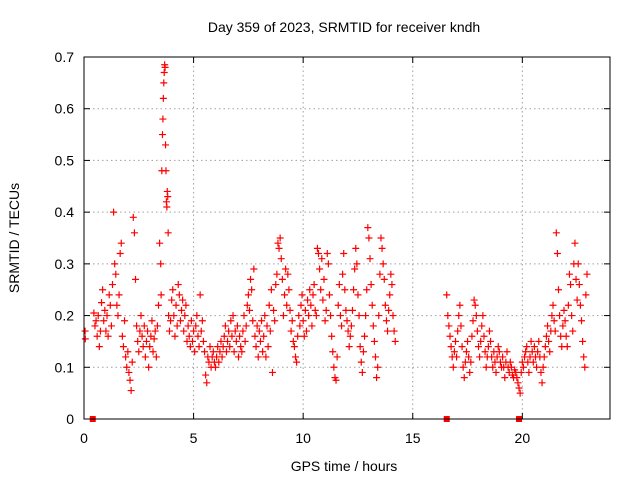 This screenshot has width=640, height=480. What do you see at coordinates (84, 438) in the screenshot?
I see `x-tick-label: 0` at bounding box center [84, 438].